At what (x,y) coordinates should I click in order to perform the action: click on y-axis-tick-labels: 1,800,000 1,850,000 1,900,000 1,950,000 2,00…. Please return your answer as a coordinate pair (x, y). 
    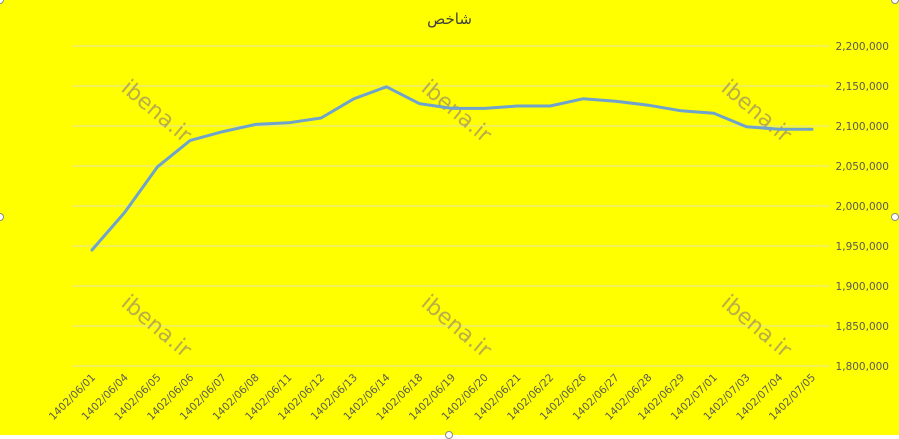
    Looking at the image, I should click on (862, 207).